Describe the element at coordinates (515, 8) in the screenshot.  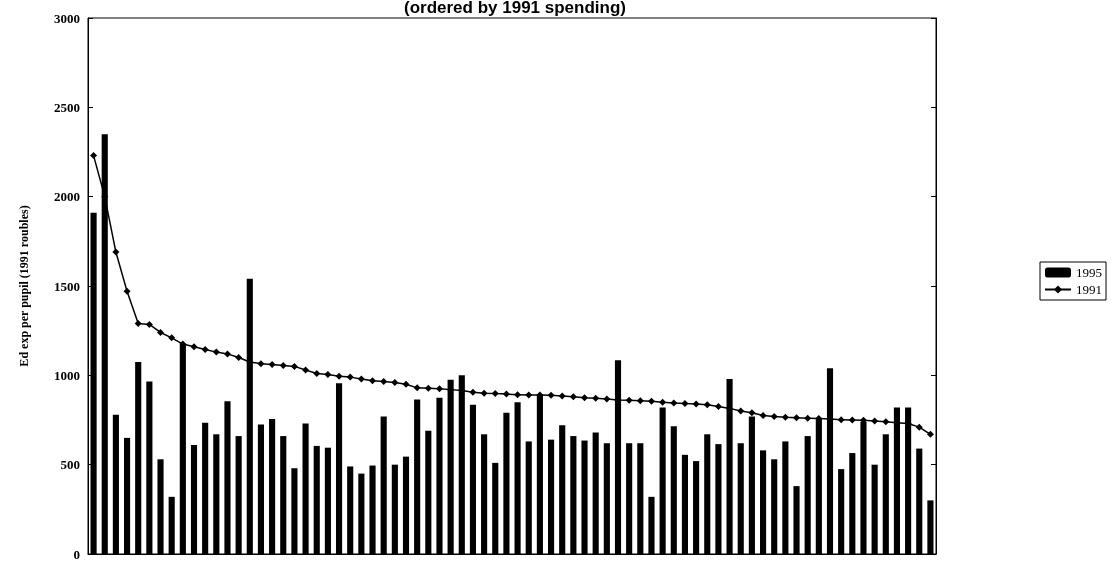
I see `chart-title: (ordered by 1991 spending)` at that location.